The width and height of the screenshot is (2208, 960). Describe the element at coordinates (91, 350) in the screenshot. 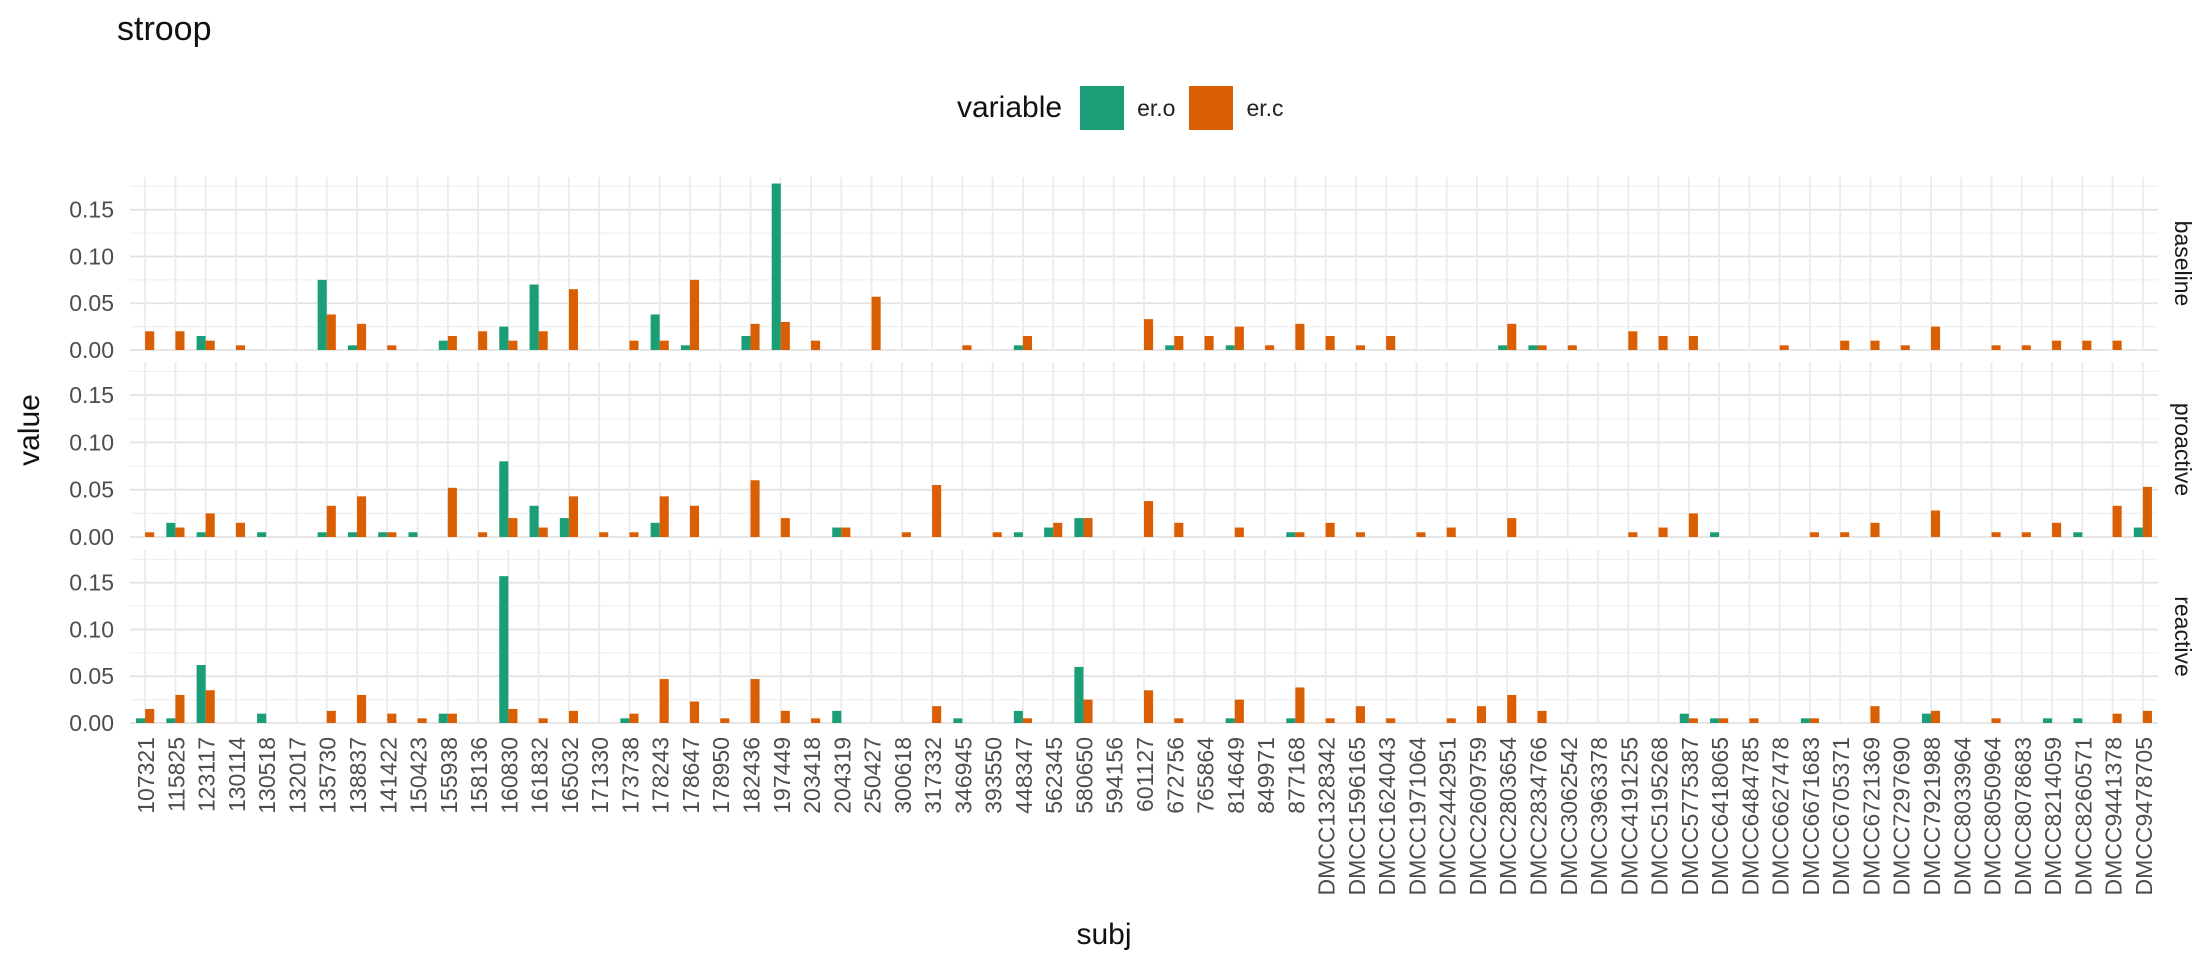

I see `y-tick-label: 0.00` at that location.